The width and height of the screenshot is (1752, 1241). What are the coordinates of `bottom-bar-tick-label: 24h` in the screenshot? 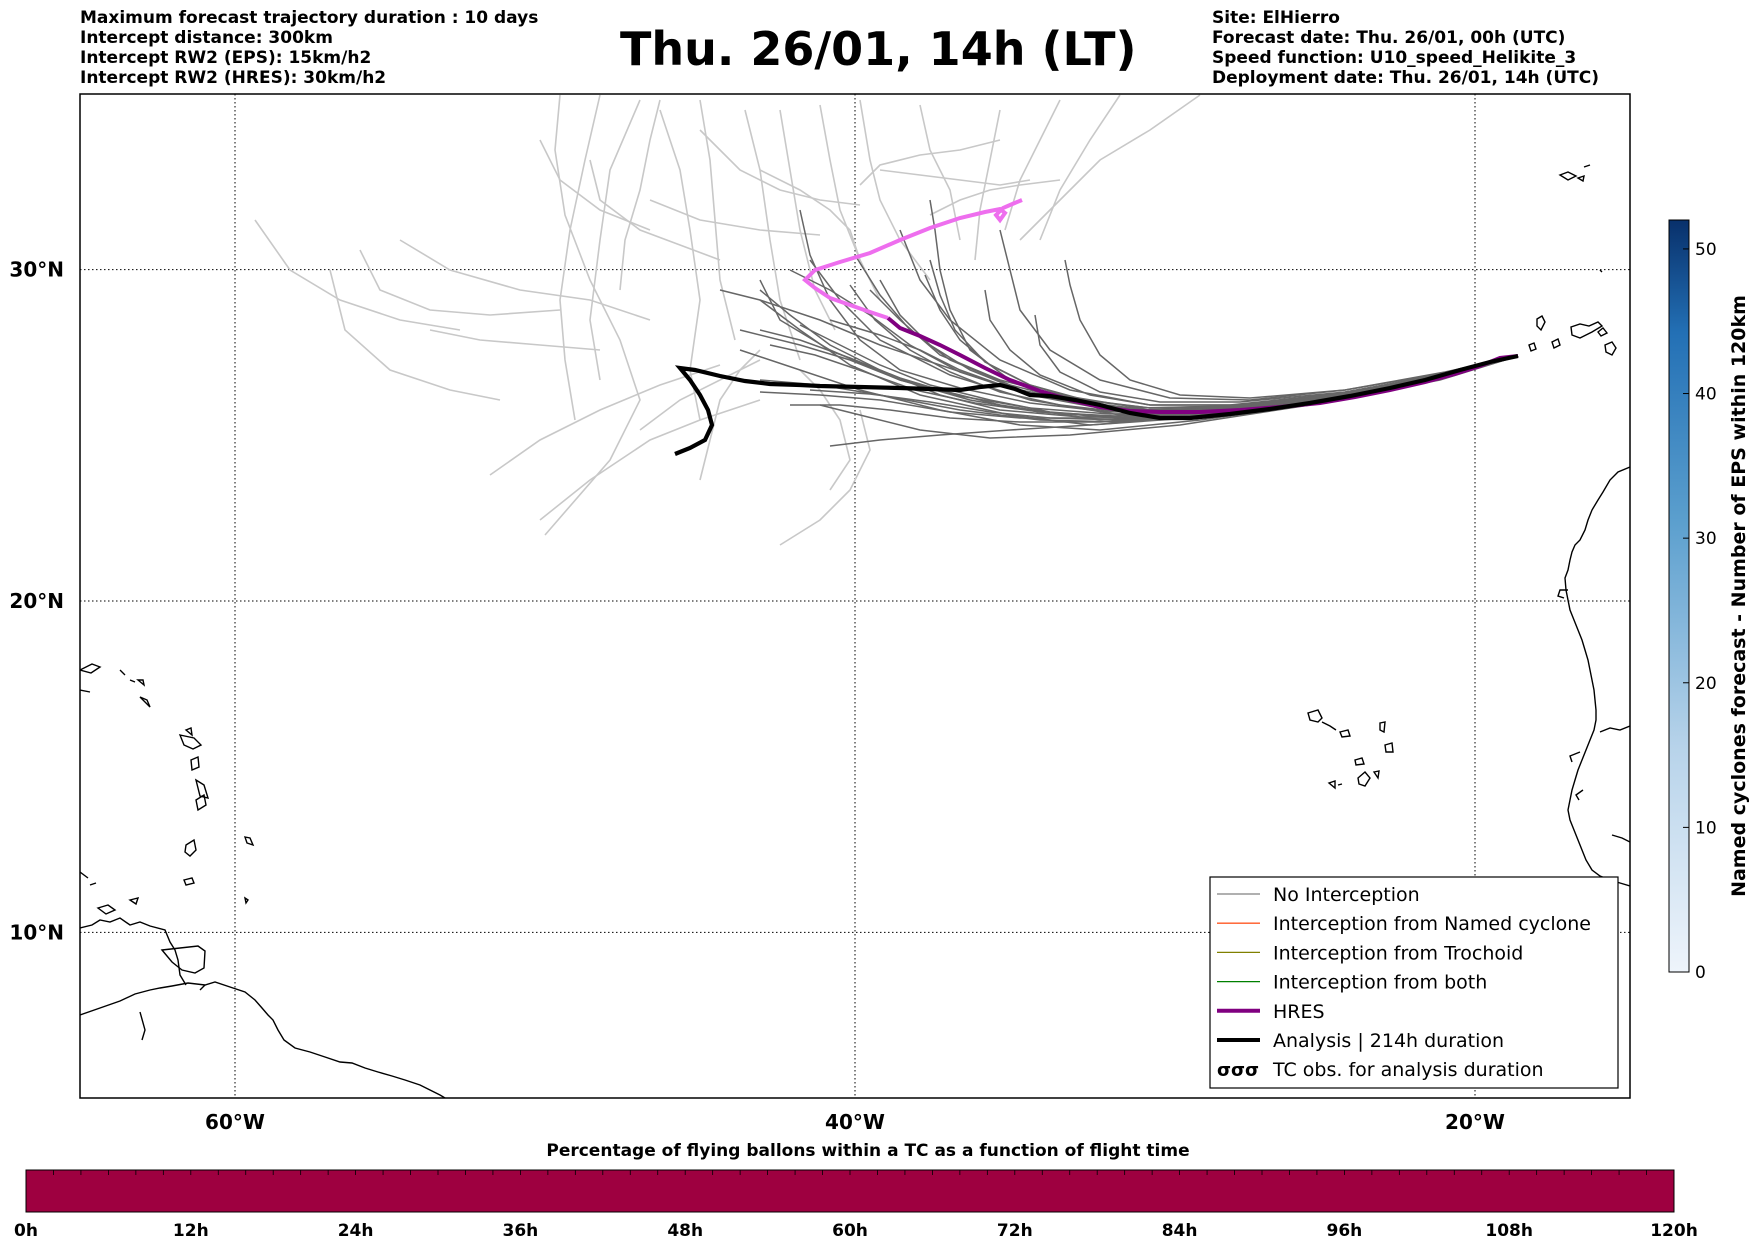 It's located at (356, 1231).